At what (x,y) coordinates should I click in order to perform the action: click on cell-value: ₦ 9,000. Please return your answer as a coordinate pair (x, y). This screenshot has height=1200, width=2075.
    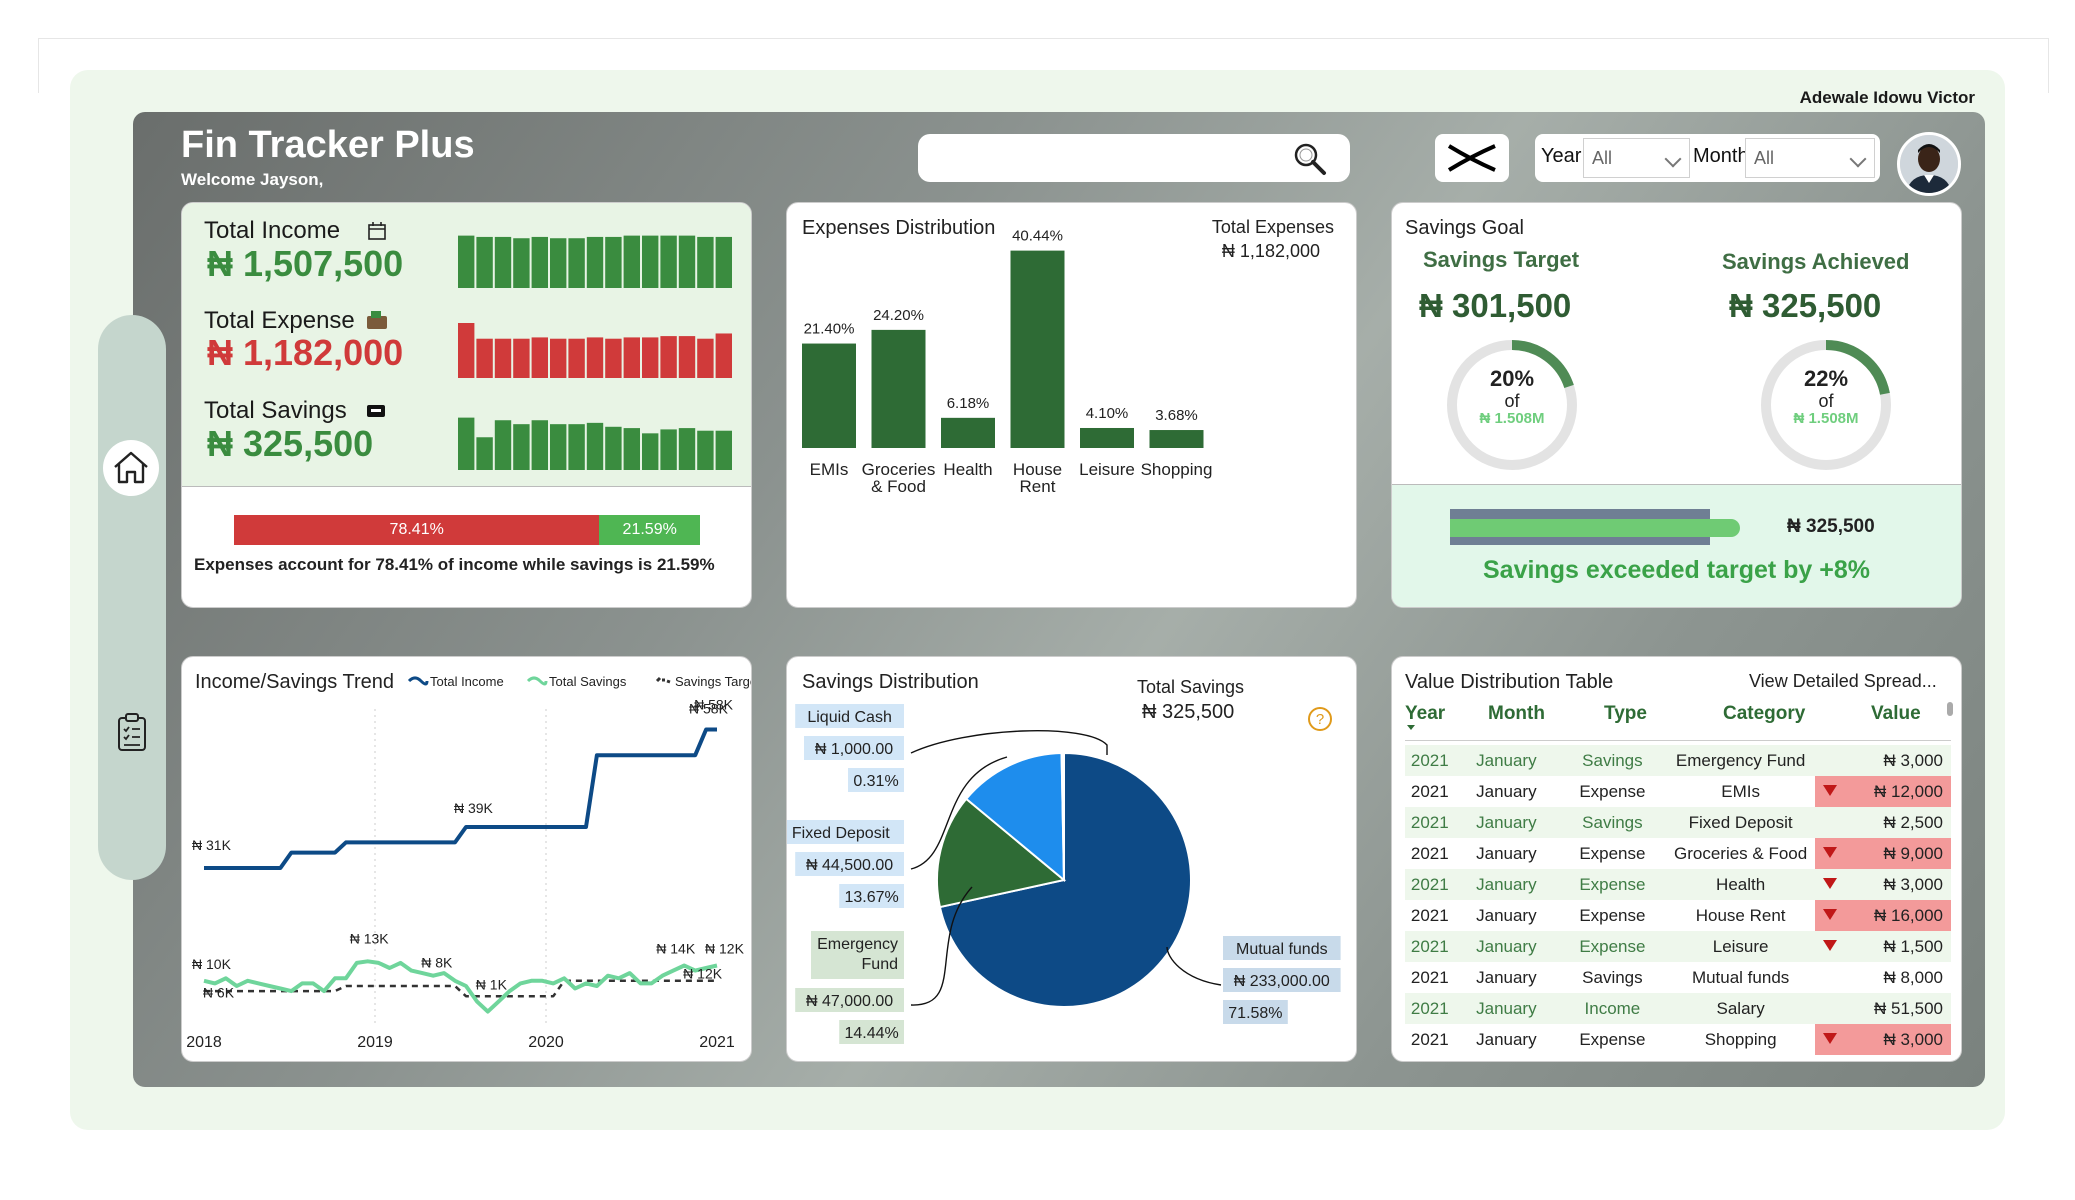
    Looking at the image, I should click on (1882, 853).